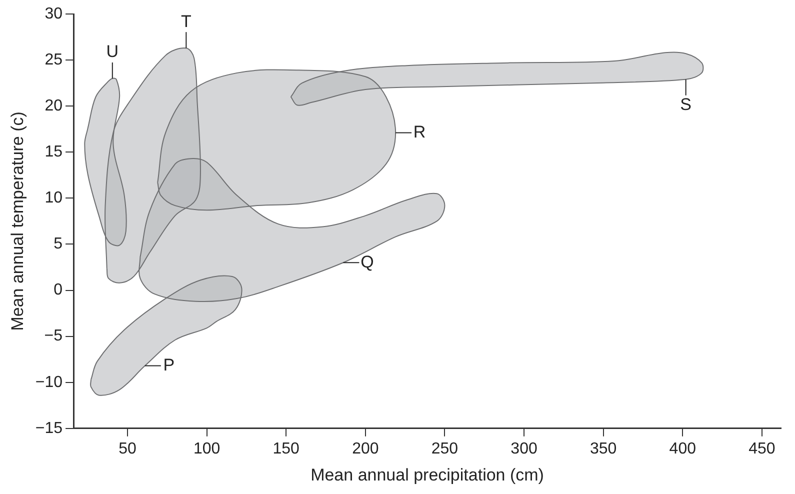  What do you see at coordinates (53, 336) in the screenshot?
I see `y-tick-label: −5` at bounding box center [53, 336].